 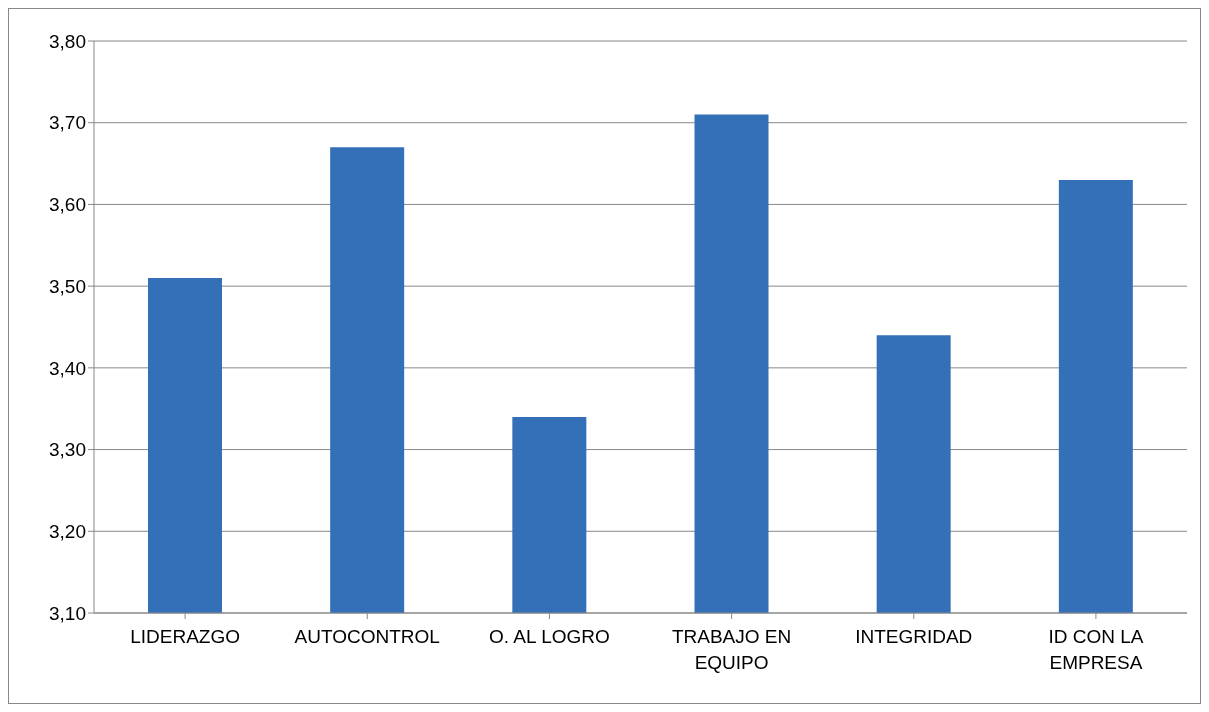 I want to click on y-tick-label: 3,10, so click(x=67, y=613).